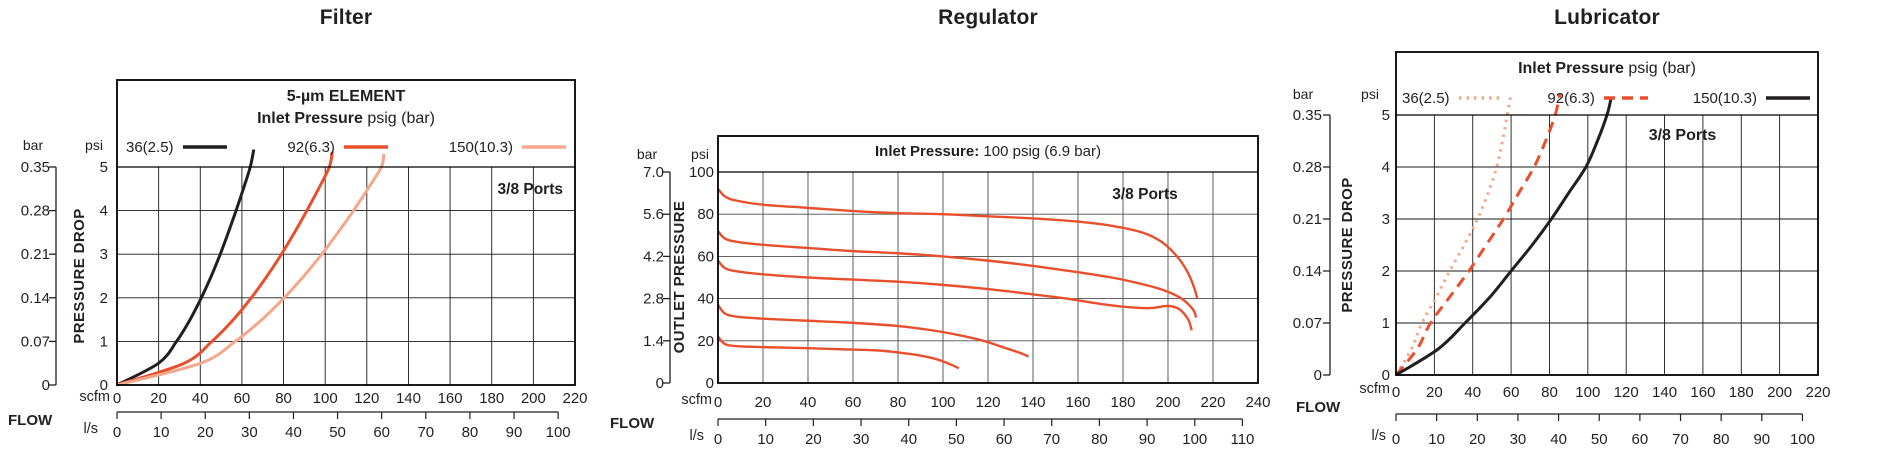  Describe the element at coordinates (653, 214) in the screenshot. I see `svg-text: 5.6` at that location.